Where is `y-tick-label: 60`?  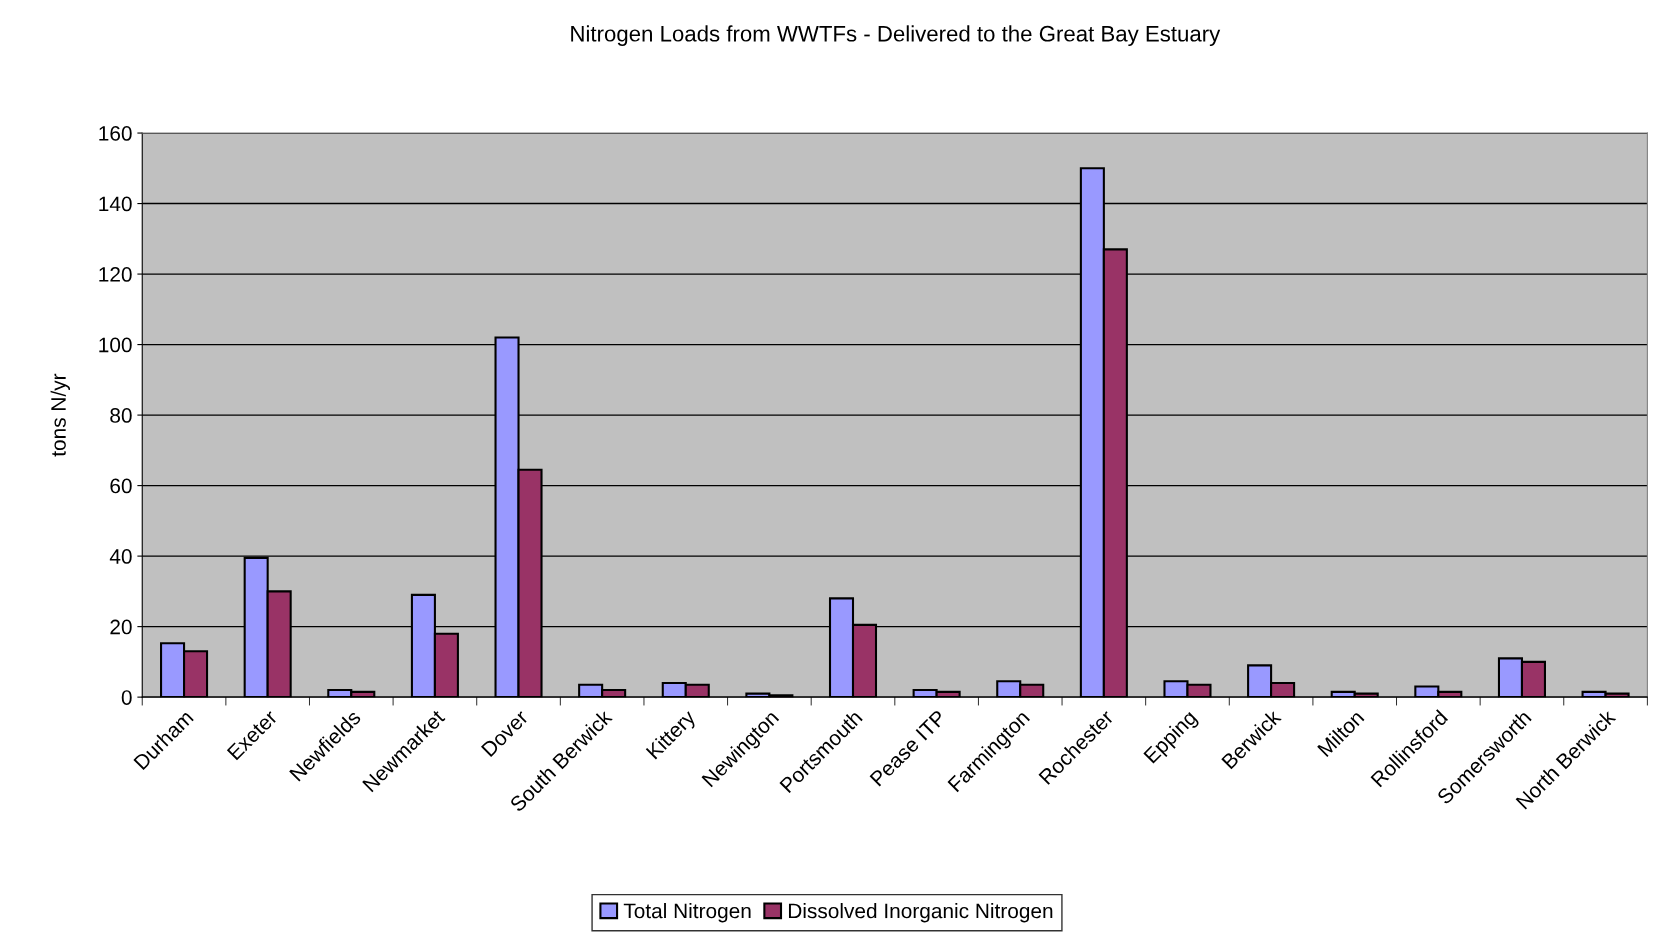
y-tick-label: 60 is located at coordinates (121, 486).